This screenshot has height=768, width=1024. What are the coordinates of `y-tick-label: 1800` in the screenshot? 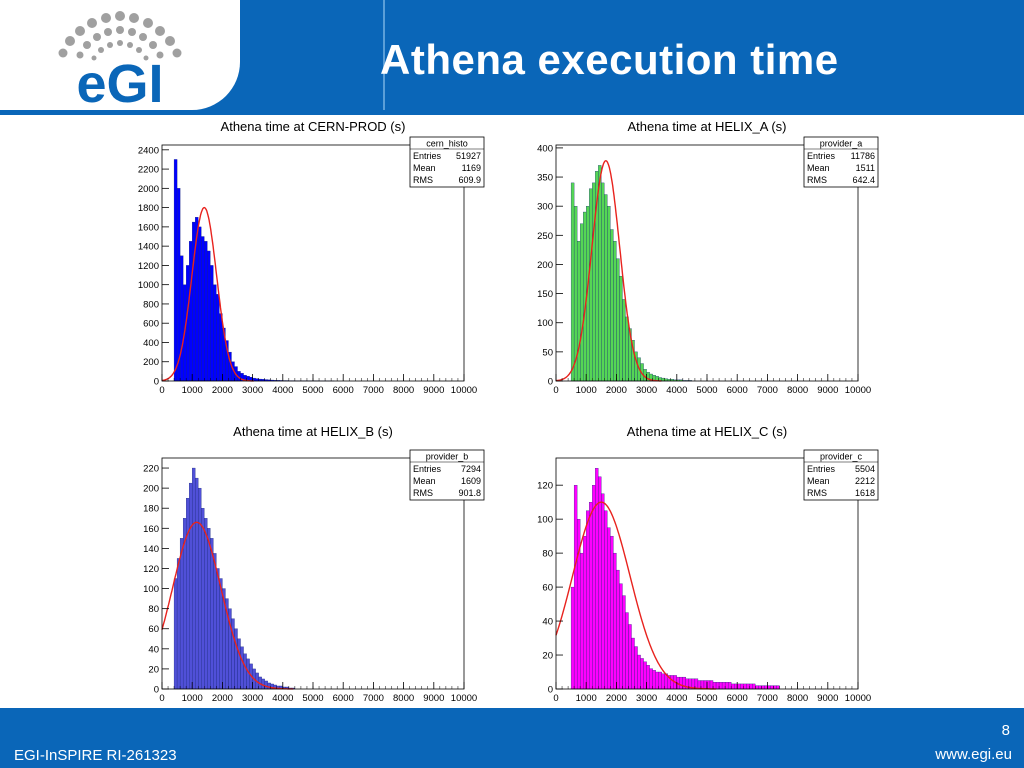 It's located at (148, 208).